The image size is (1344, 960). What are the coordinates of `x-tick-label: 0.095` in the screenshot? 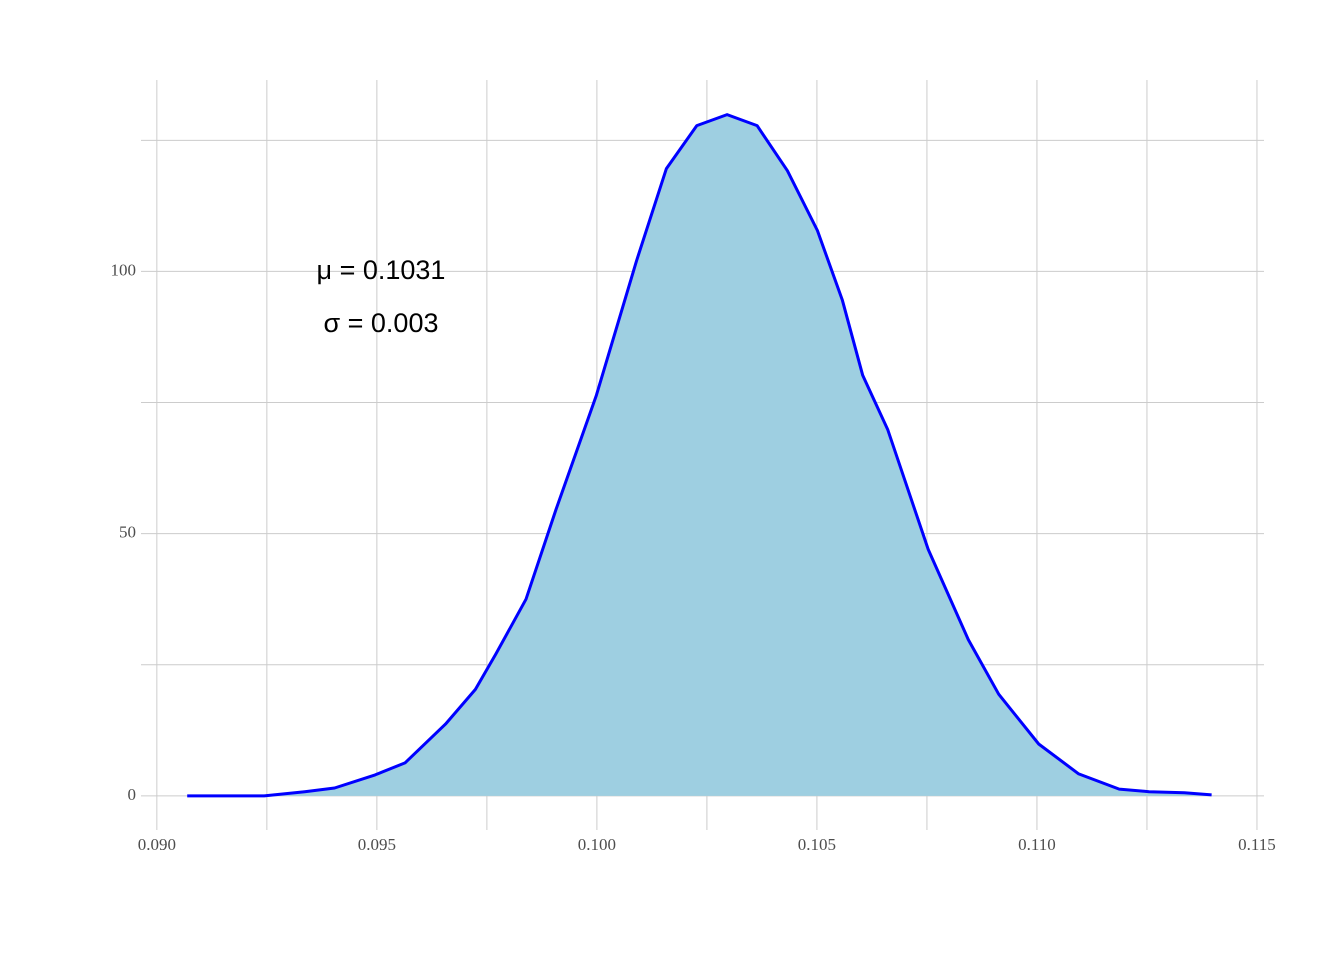 It's located at (377, 844).